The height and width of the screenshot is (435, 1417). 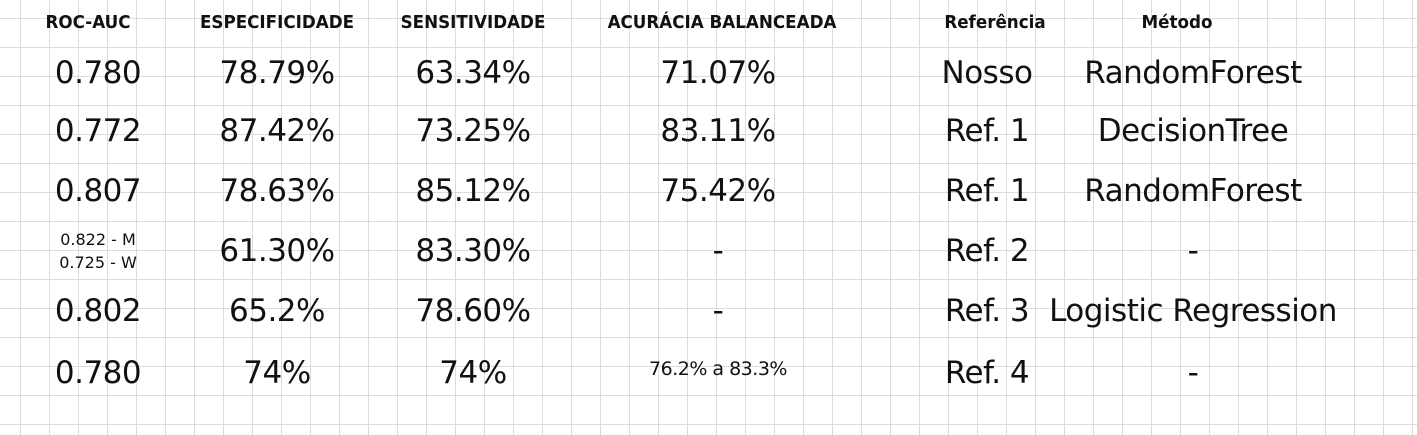 I want to click on header-especificidade: ESPECIFICIDADE, so click(x=277, y=22).